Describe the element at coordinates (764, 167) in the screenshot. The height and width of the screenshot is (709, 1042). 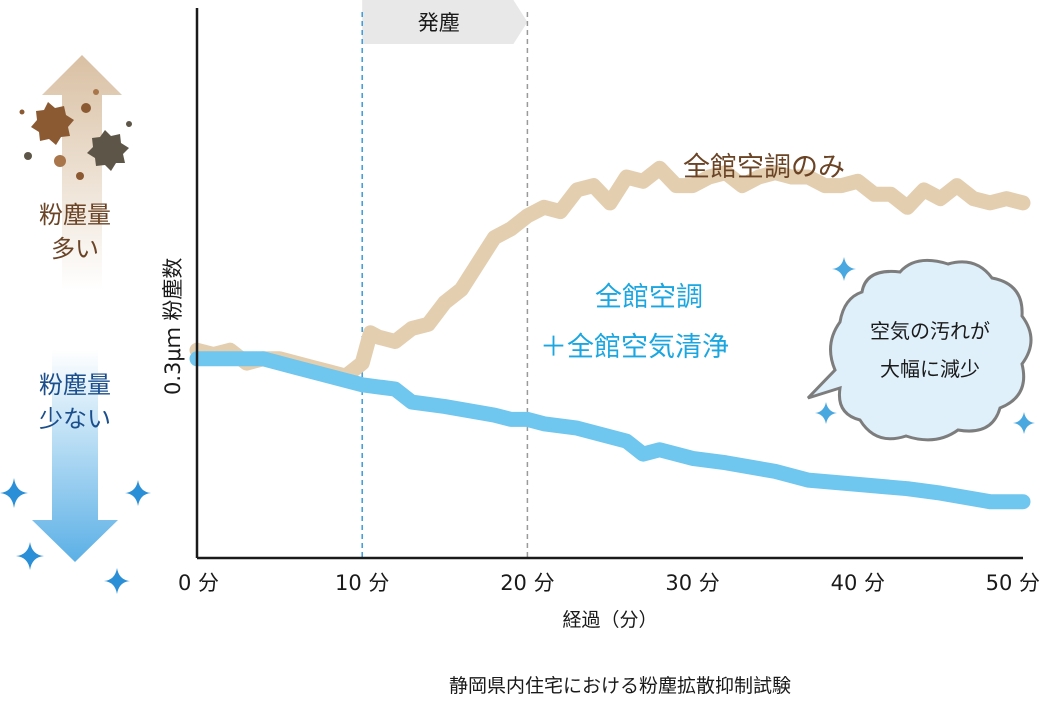
I see `series-label-air-conditioning-only: 全館空調のみ` at that location.